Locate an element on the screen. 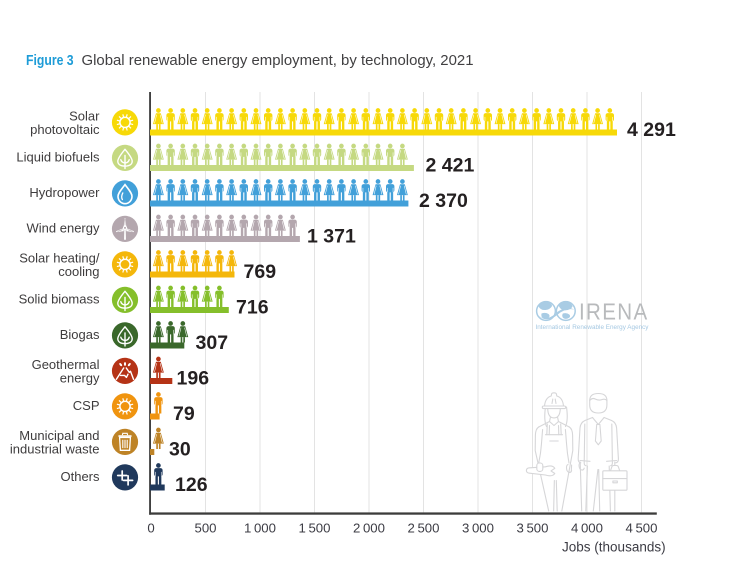 The width and height of the screenshot is (741, 571). svg-text: 126 is located at coordinates (191, 485).